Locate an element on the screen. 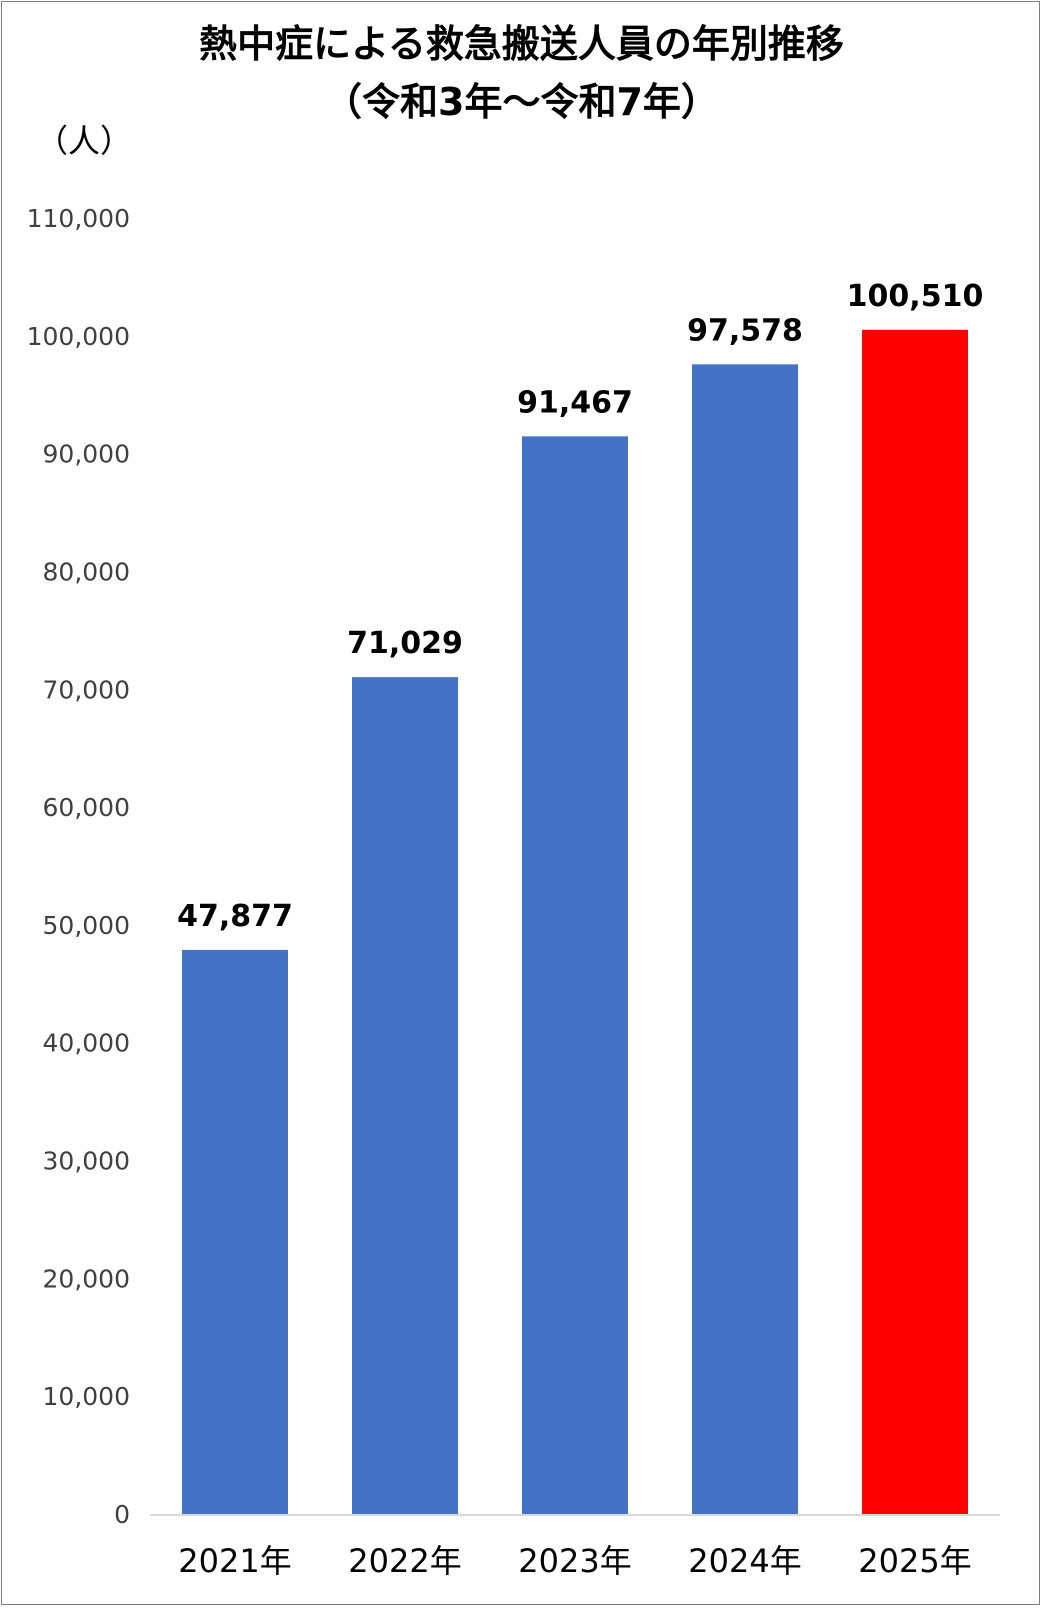  y-tick-label: 100,000 is located at coordinates (78, 336).